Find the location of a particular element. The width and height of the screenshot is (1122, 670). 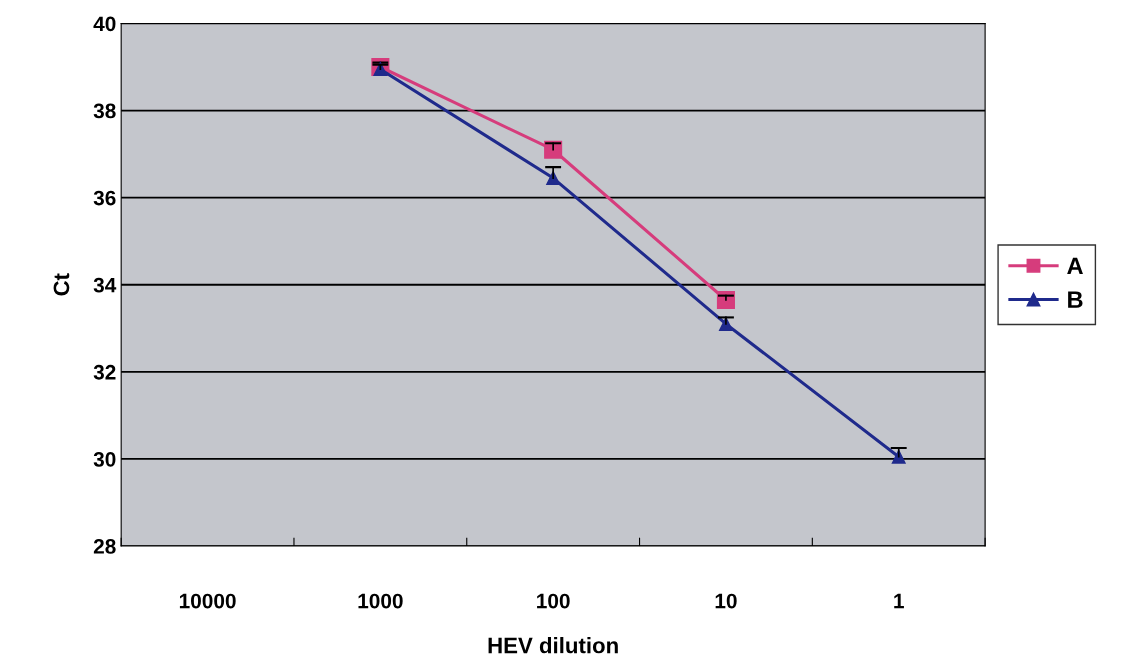

x-tick-label: 1000 is located at coordinates (380, 601).